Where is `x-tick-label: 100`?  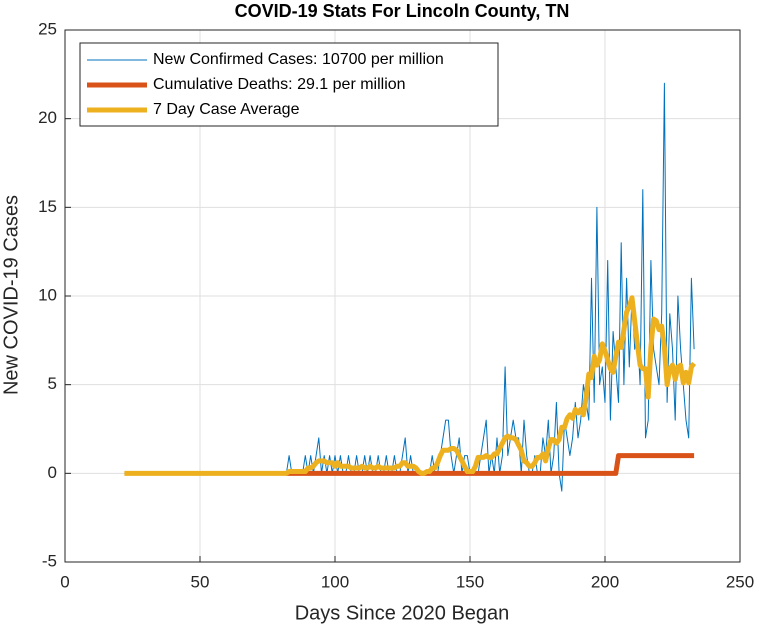 x-tick-label: 100 is located at coordinates (335, 581).